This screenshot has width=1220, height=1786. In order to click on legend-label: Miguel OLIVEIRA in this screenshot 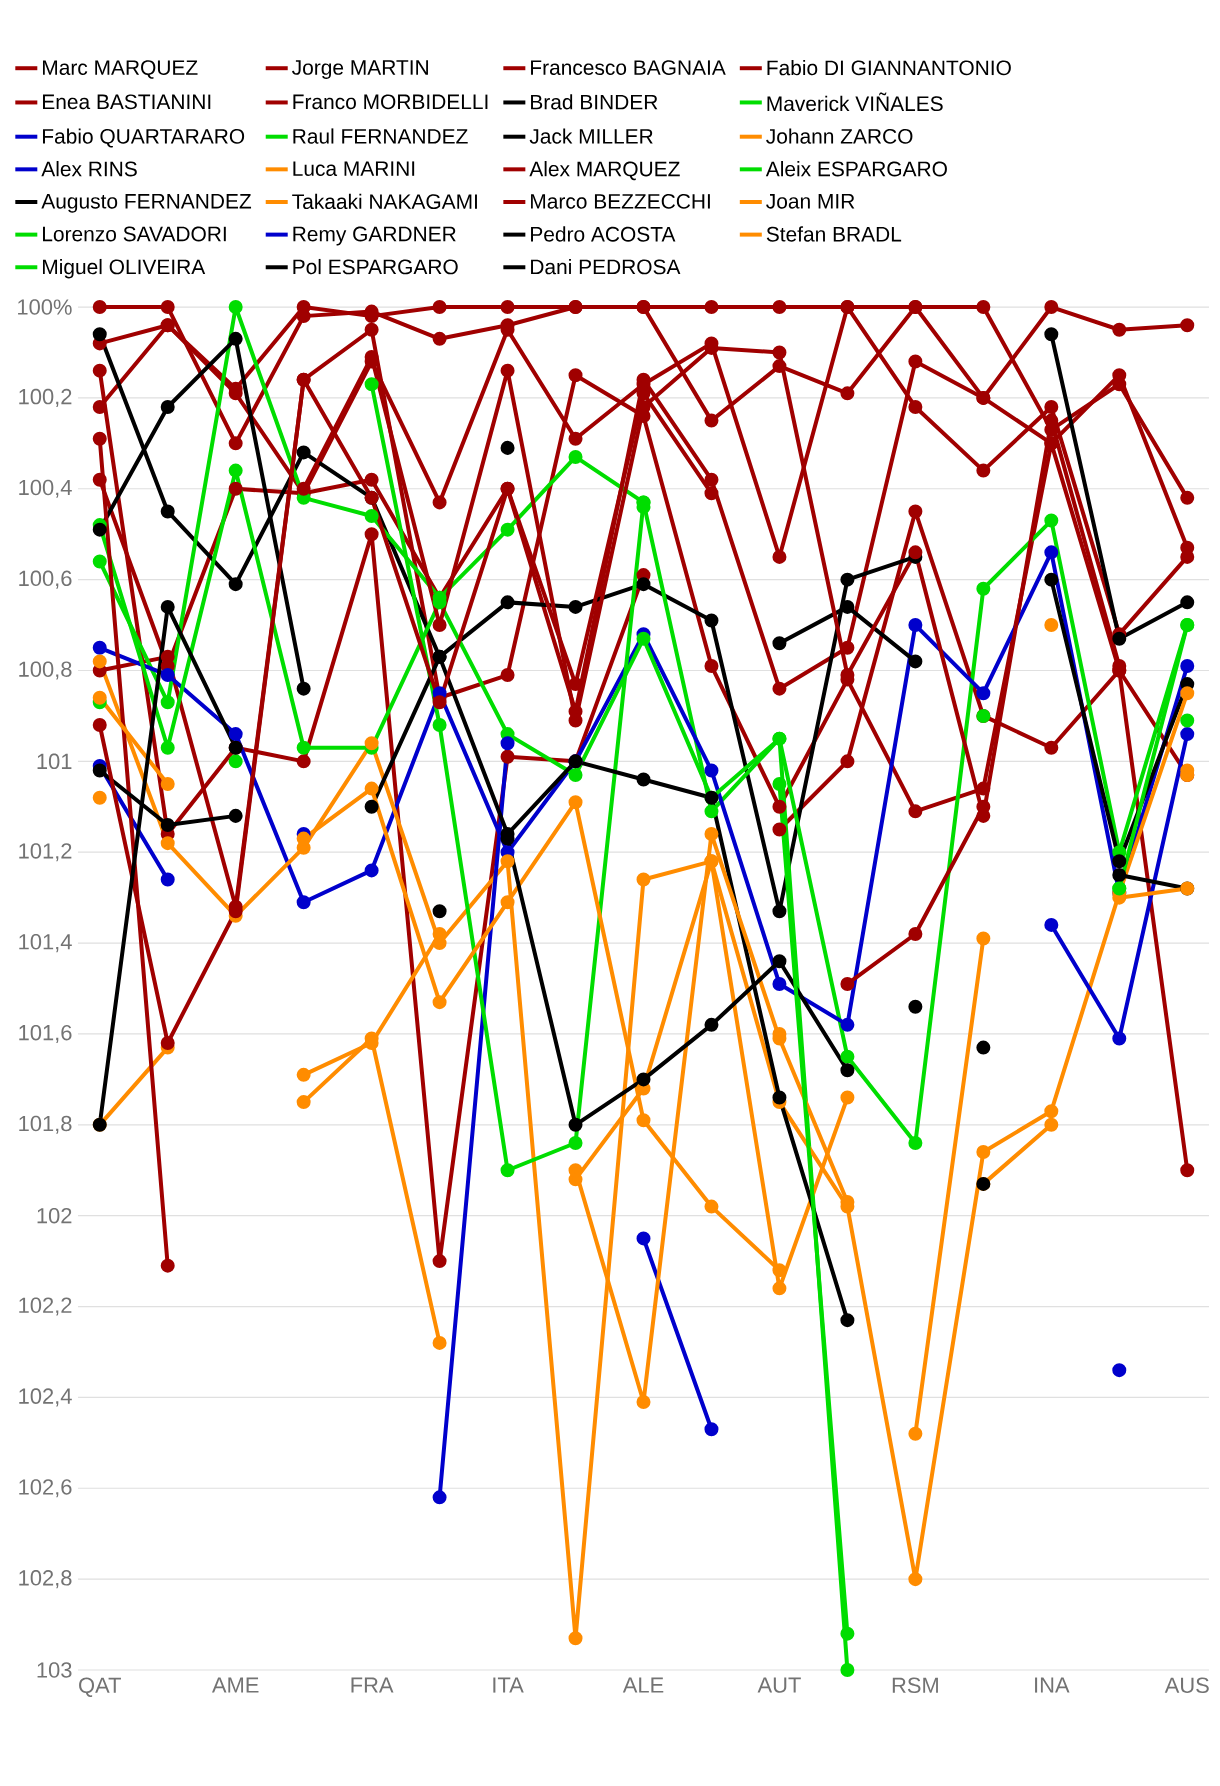, I will do `click(124, 268)`.